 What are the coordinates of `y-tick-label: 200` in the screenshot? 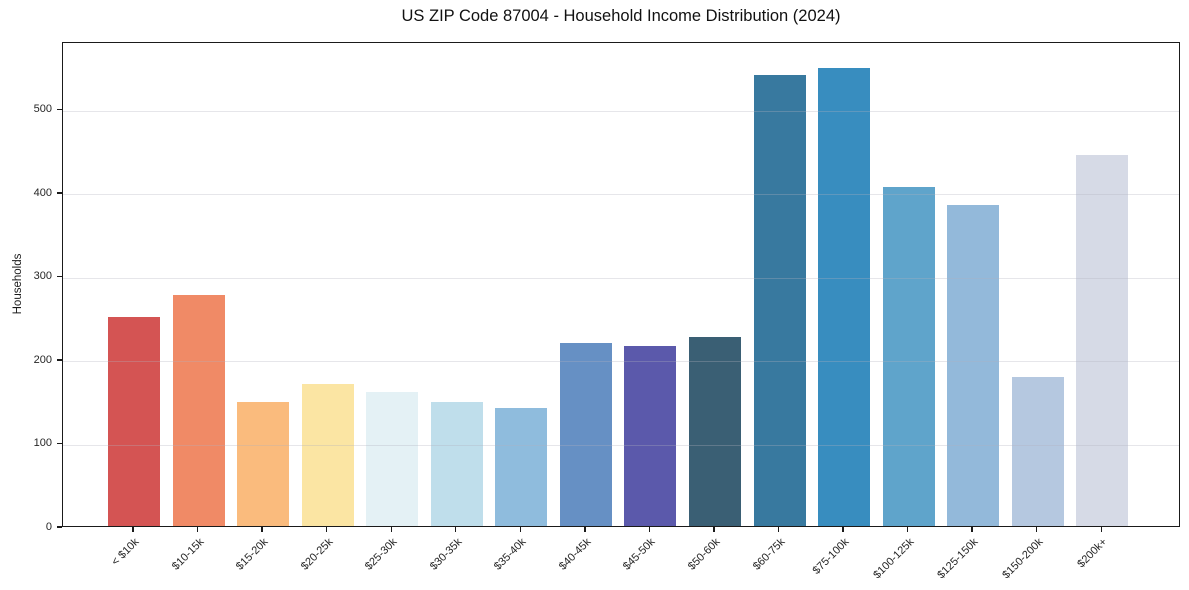 It's located at (42, 359).